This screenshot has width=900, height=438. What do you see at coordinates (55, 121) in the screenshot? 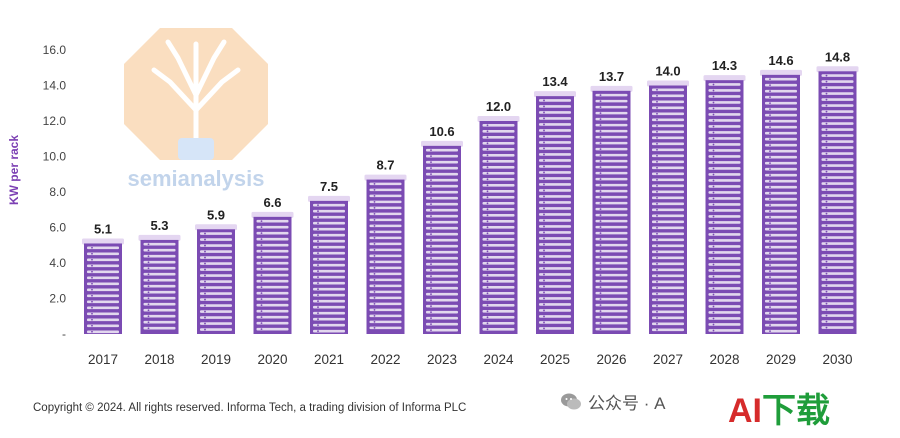
I see `y-tick-label: 12.0` at bounding box center [55, 121].